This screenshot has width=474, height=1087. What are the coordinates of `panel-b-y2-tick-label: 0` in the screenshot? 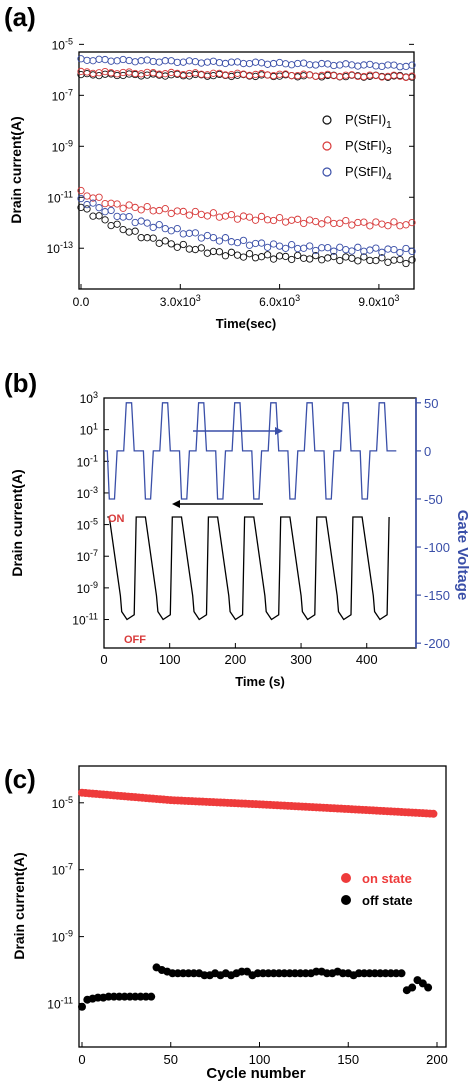 It's located at (427, 451).